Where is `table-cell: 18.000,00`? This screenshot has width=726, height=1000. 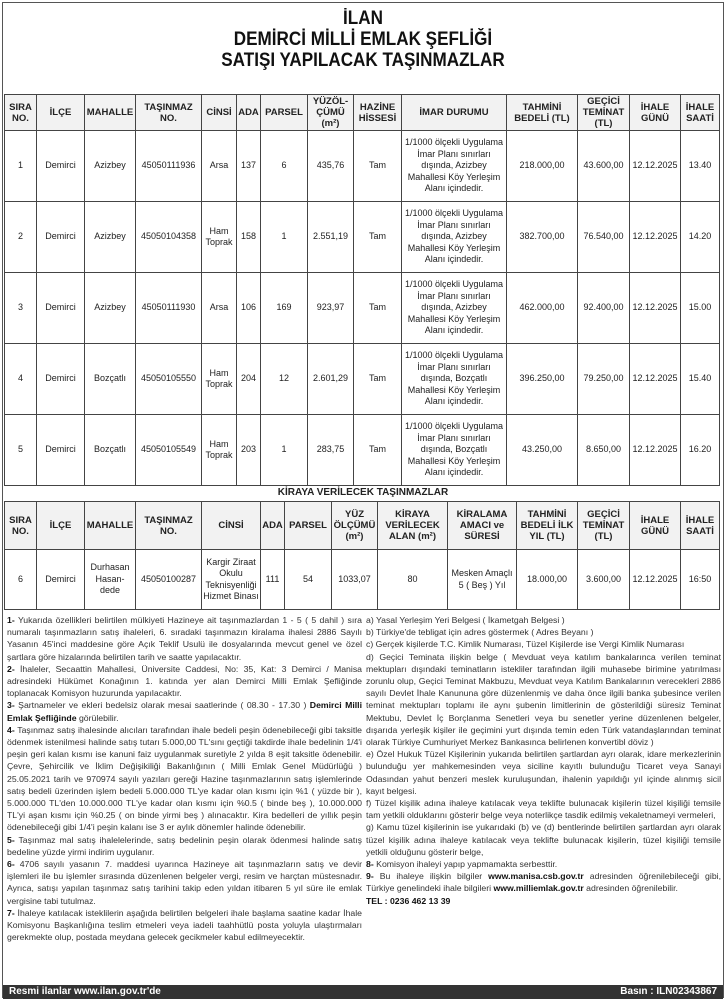 table-cell: 18.000,00 is located at coordinates (547, 579).